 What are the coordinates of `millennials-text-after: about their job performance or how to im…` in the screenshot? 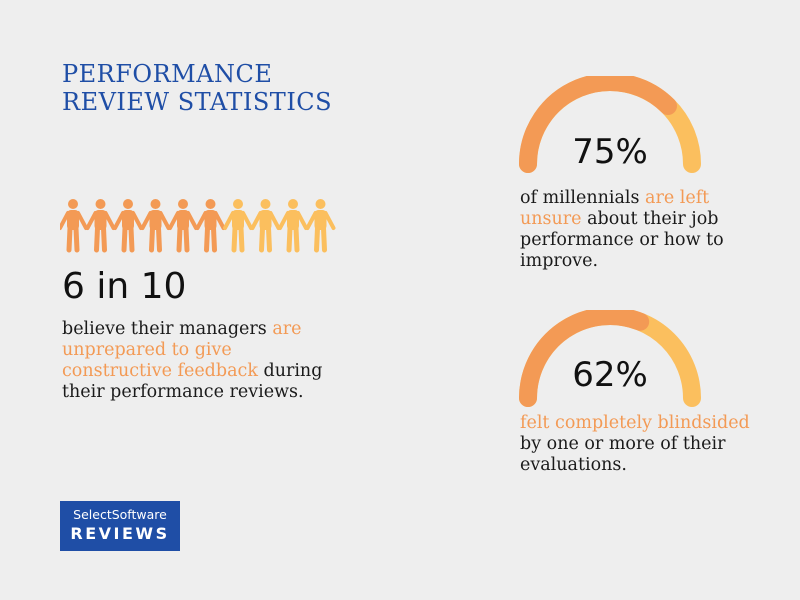 It's located at (622, 240).